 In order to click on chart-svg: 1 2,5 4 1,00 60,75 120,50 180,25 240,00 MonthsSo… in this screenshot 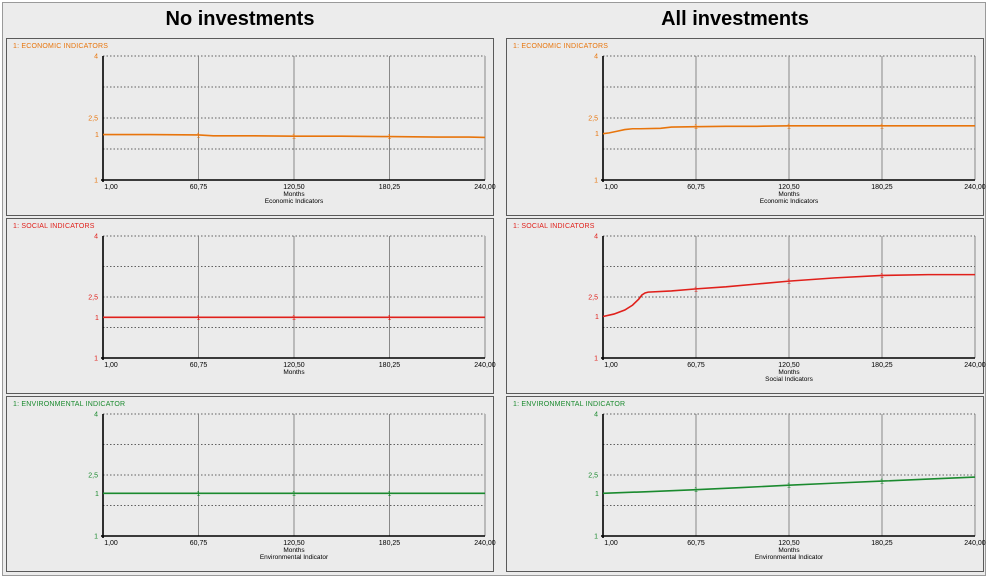, I will do `click(787, 309)`.